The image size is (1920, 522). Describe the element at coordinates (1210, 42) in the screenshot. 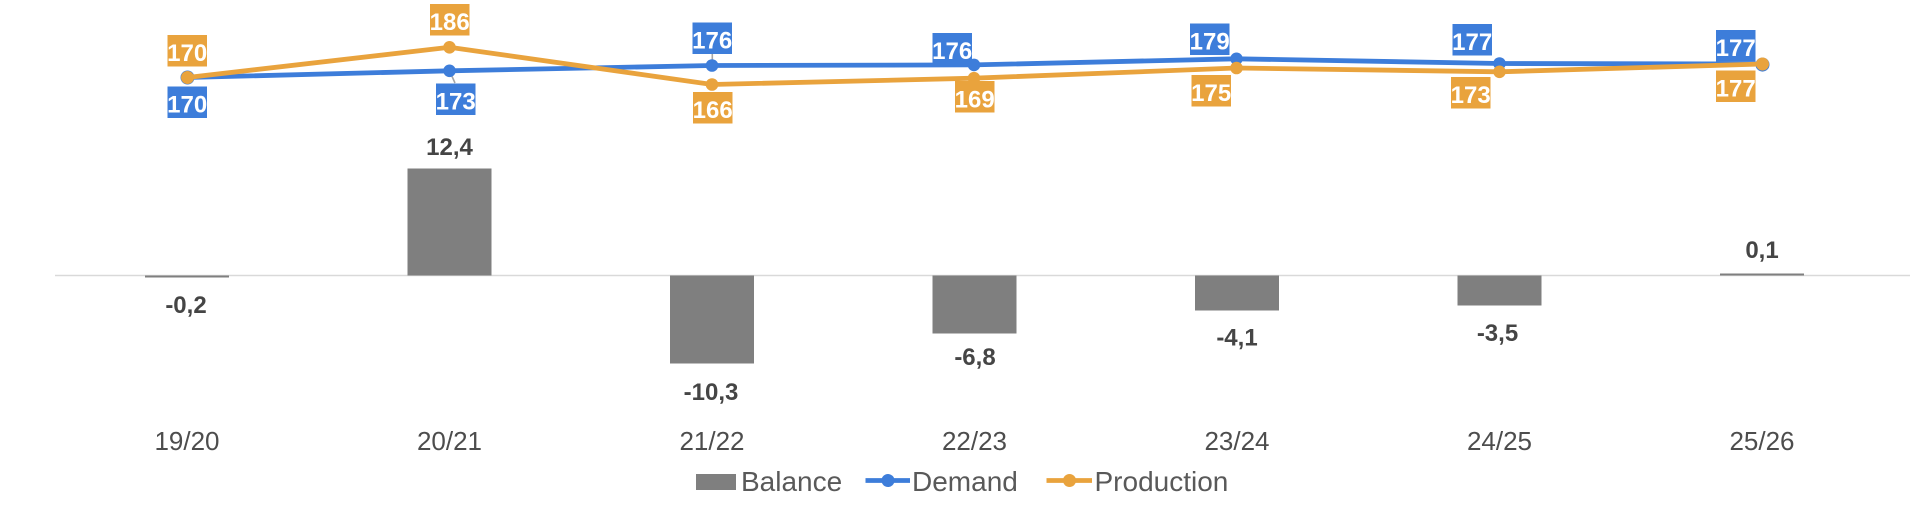

I see `svg-text: 179` at that location.